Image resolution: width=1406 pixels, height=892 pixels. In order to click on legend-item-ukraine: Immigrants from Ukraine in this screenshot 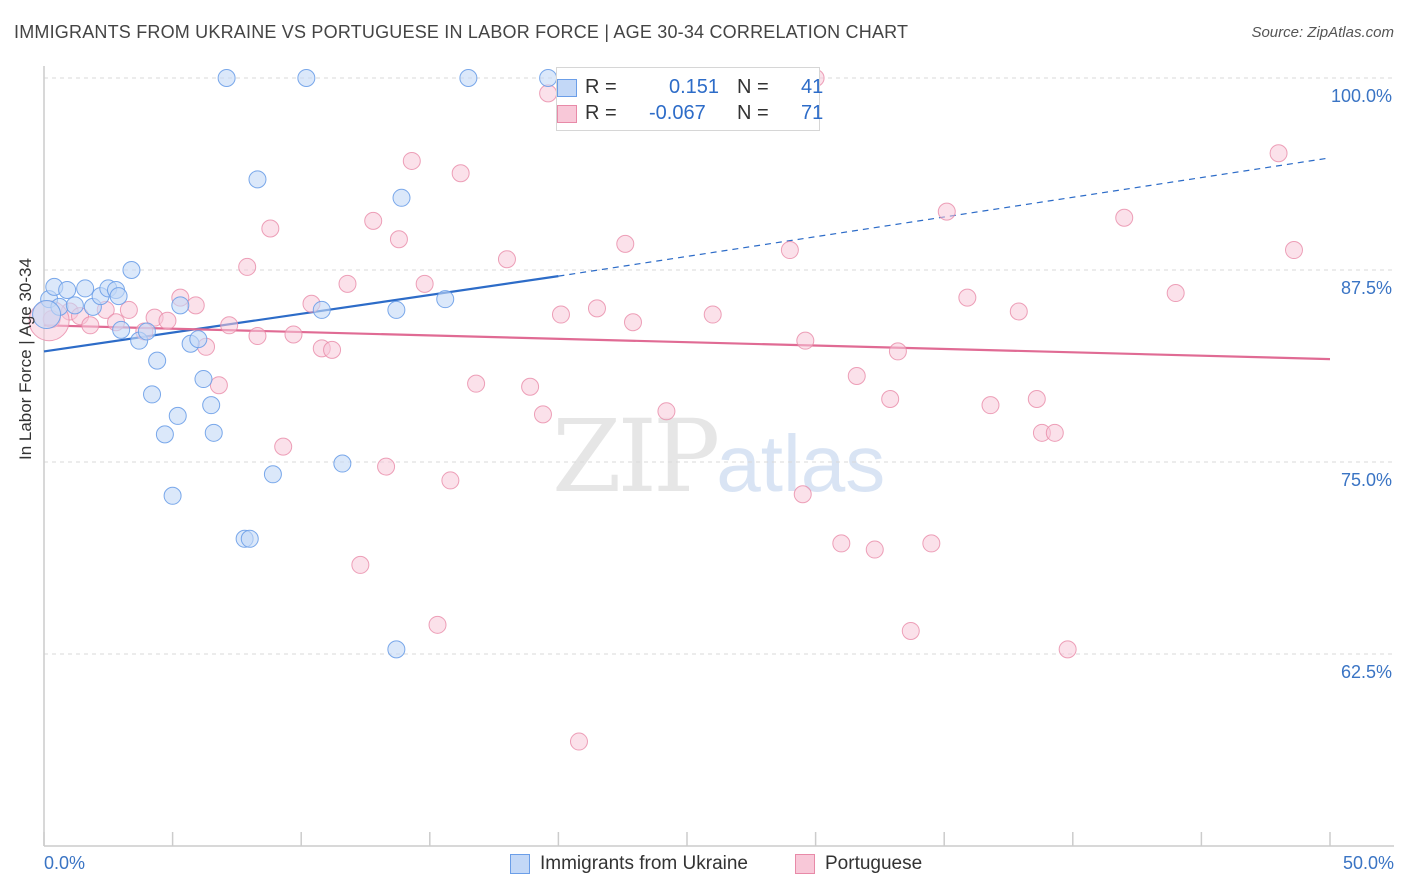, I will do `click(629, 864)`.